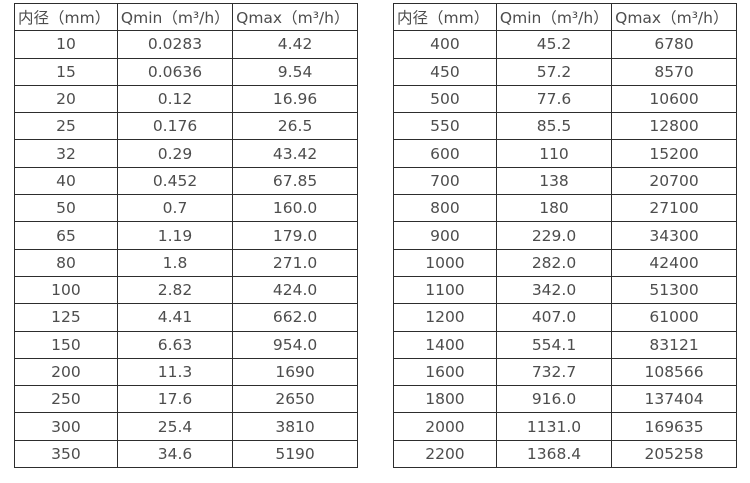 The width and height of the screenshot is (750, 483). Describe the element at coordinates (445, 317) in the screenshot. I see `cell-diameter: 1200` at that location.